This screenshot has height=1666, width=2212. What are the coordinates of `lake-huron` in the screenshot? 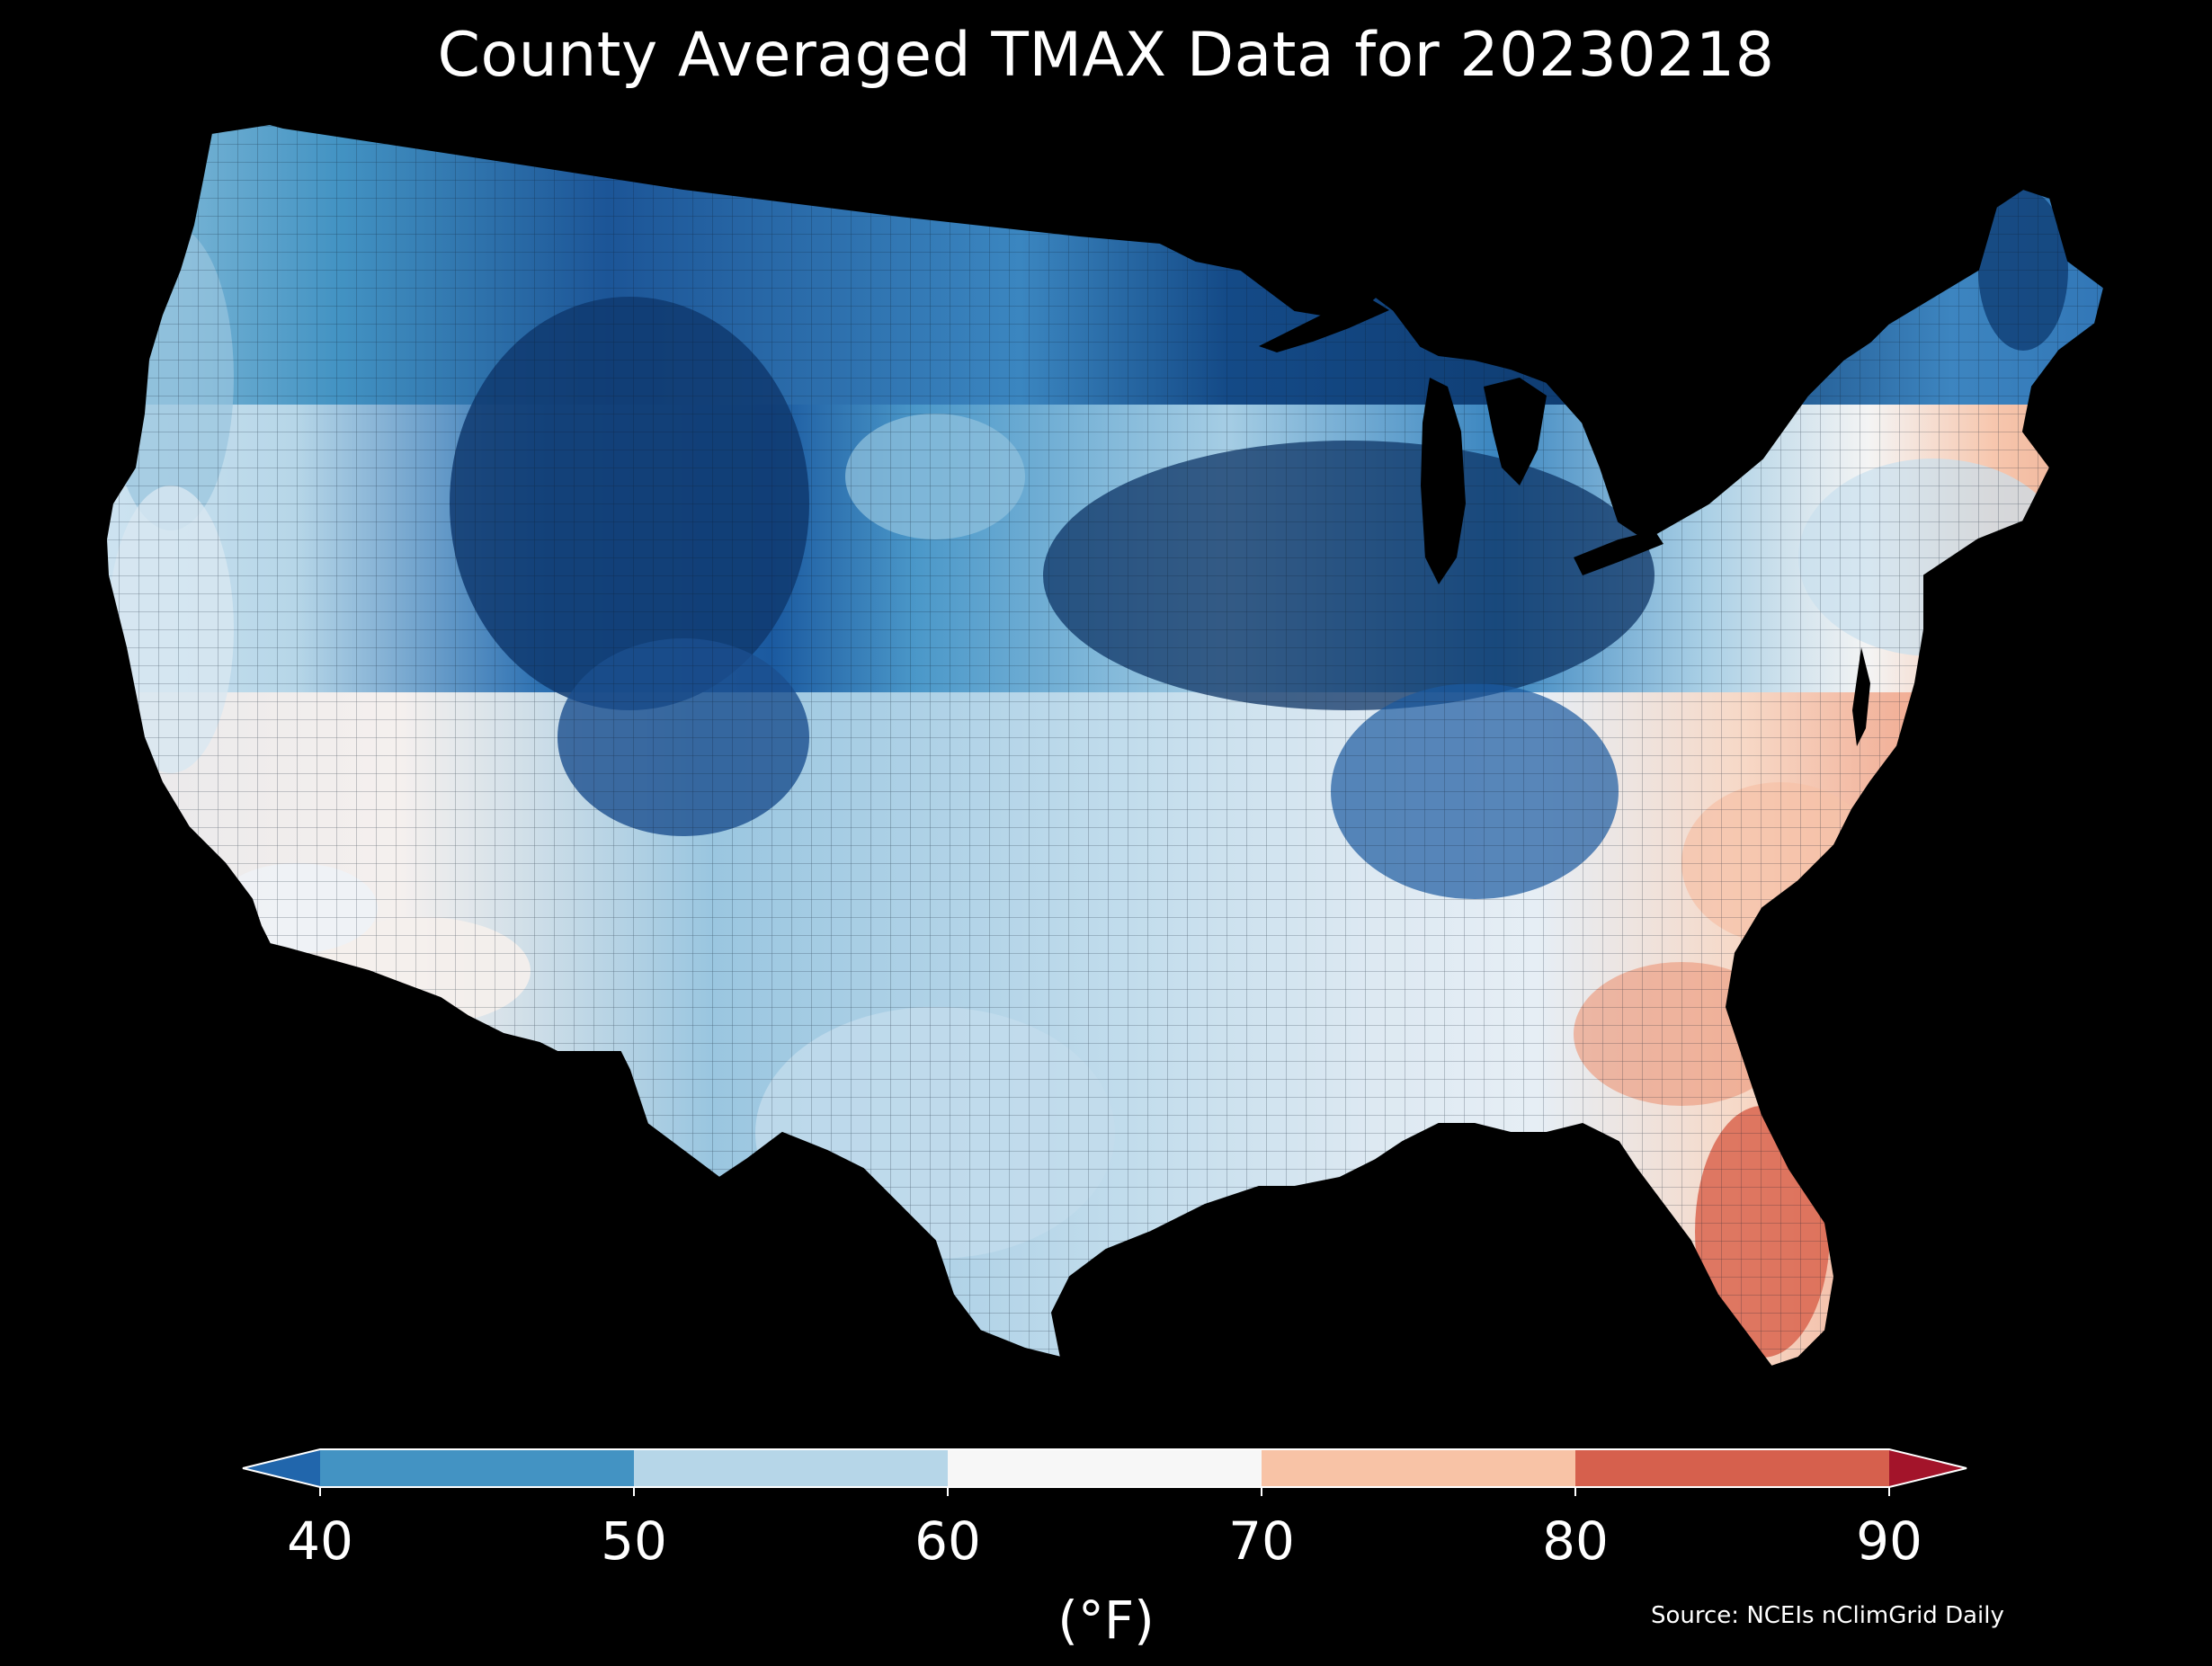 It's located at (1515, 432).